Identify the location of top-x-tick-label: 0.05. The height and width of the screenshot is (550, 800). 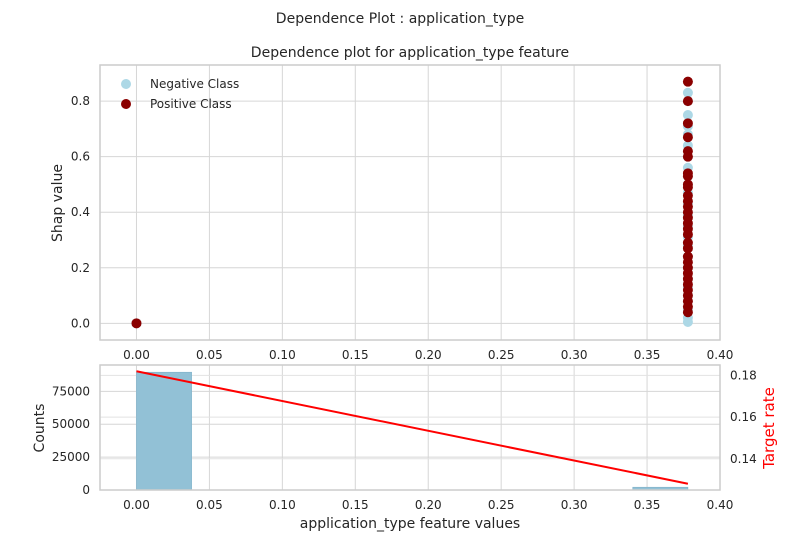
(209, 355).